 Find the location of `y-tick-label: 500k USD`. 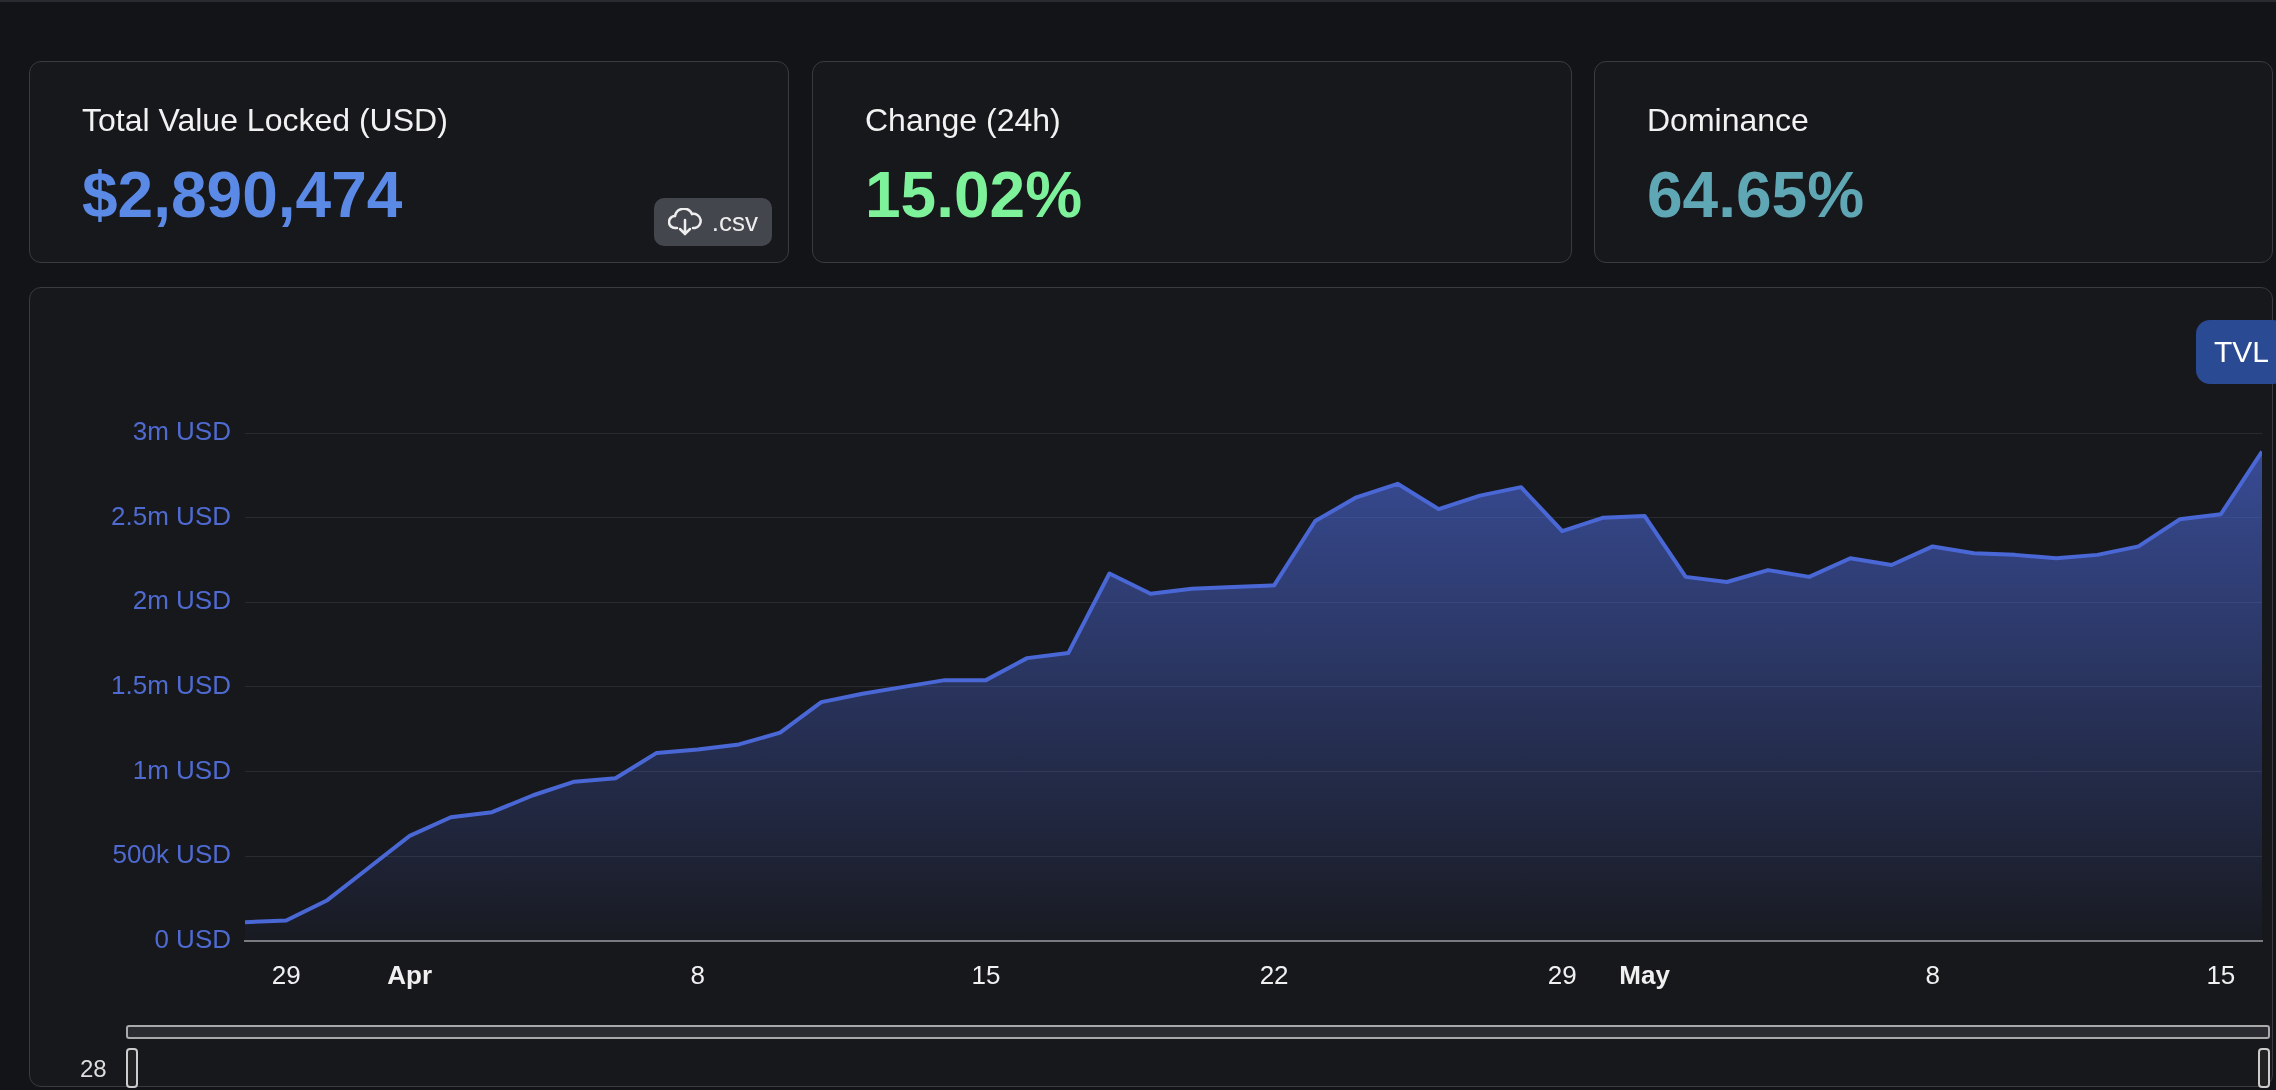

y-tick-label: 500k USD is located at coordinates (171, 854).